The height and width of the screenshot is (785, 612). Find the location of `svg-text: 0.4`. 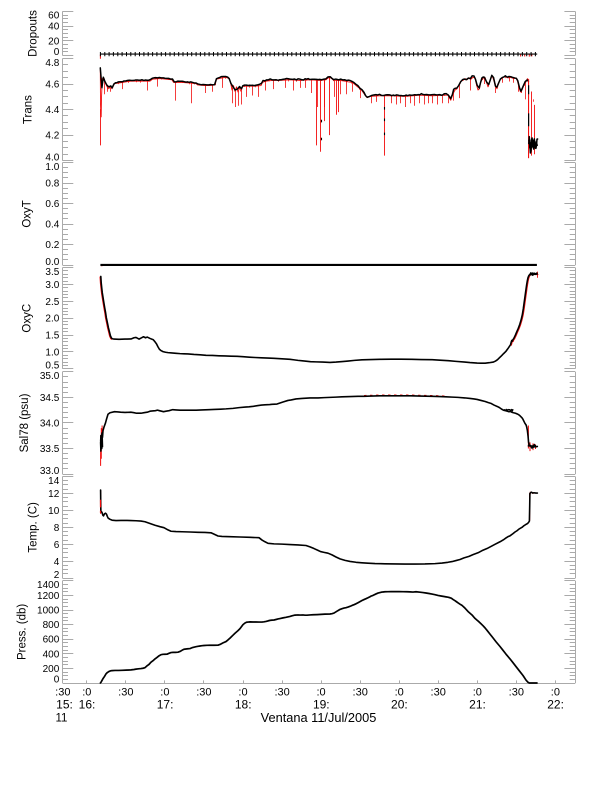

svg-text: 0.4 is located at coordinates (52, 225).